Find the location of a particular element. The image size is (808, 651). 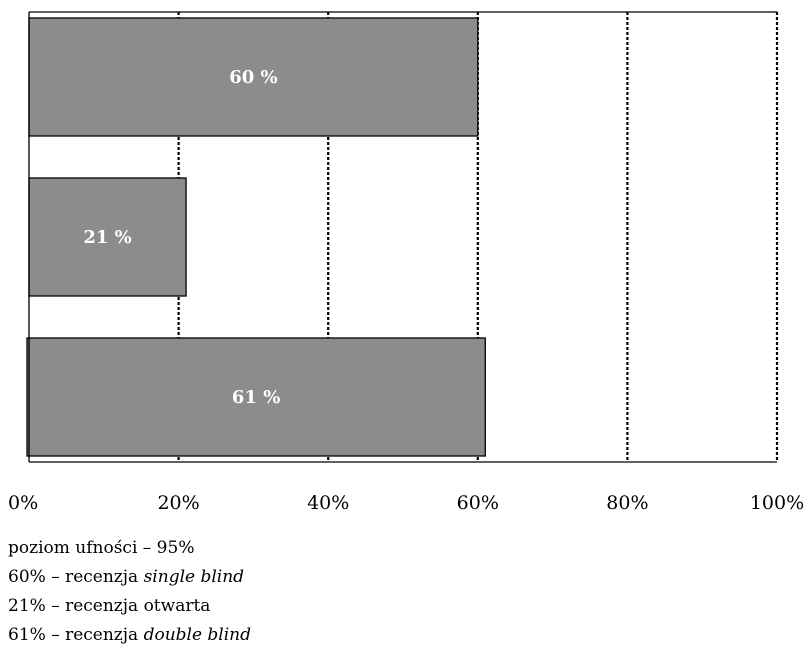

note-line: 21% – recenzja otwarta is located at coordinates (109, 606).